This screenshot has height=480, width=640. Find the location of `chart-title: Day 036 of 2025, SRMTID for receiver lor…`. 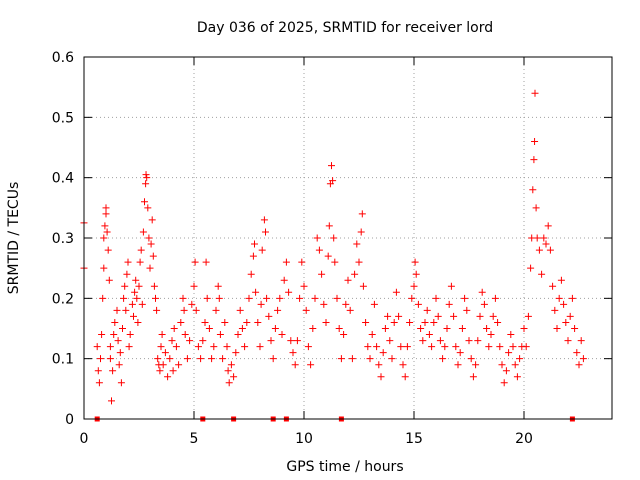

chart-title: Day 036 of 2025, SRMTID for receiver lor… is located at coordinates (345, 28).